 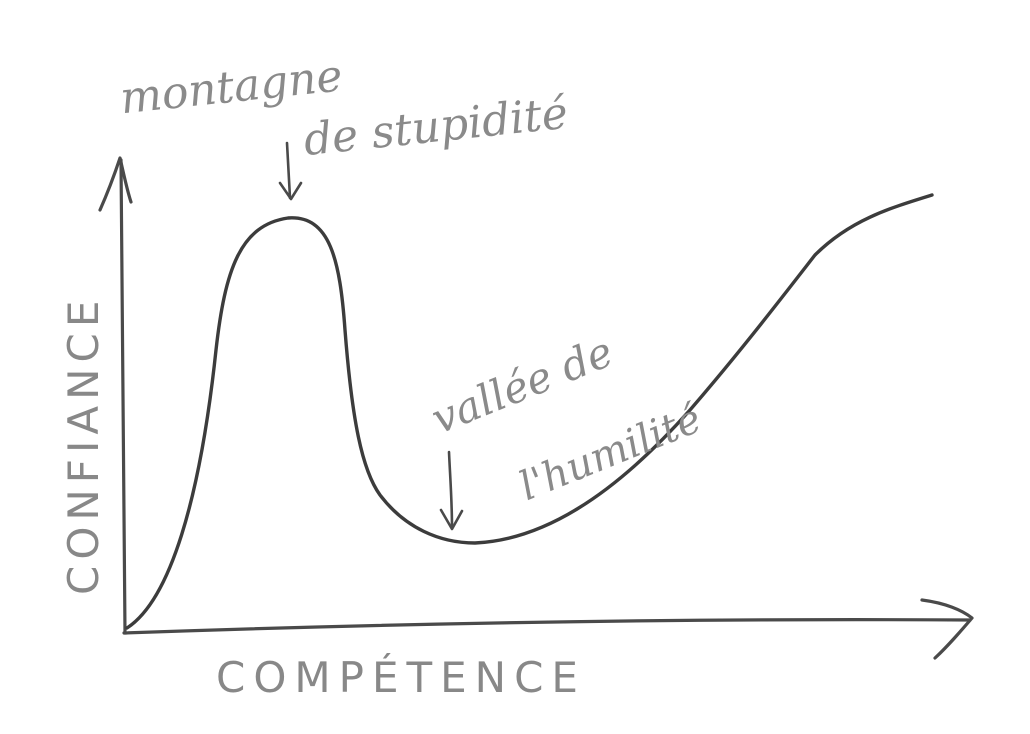 What do you see at coordinates (547, 626) in the screenshot?
I see `x-axis-line` at bounding box center [547, 626].